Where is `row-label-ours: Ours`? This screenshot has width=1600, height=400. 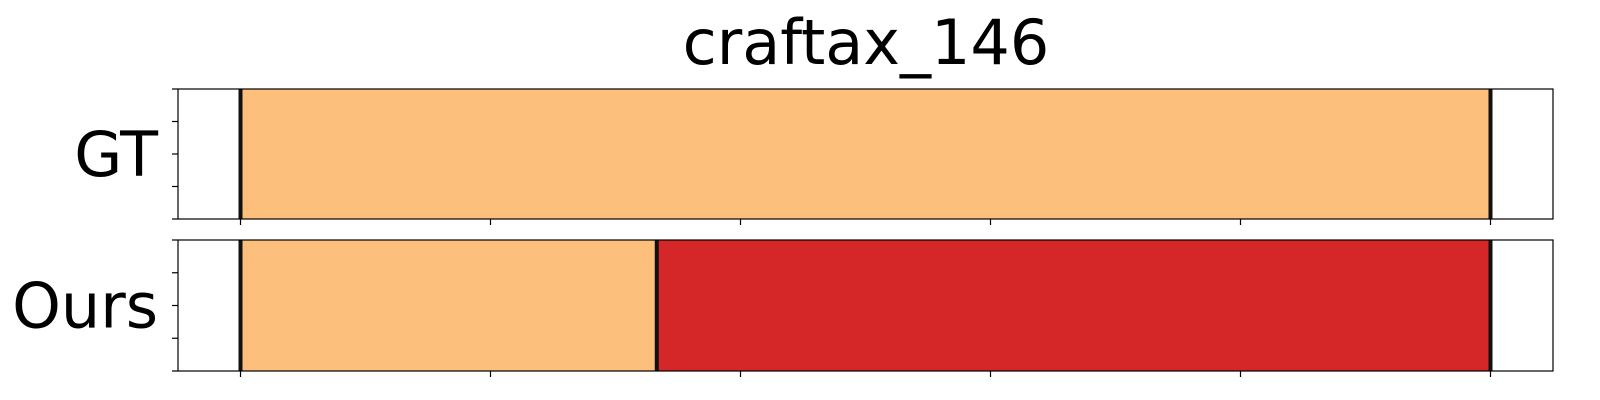 row-label-ours: Ours is located at coordinates (85, 306).